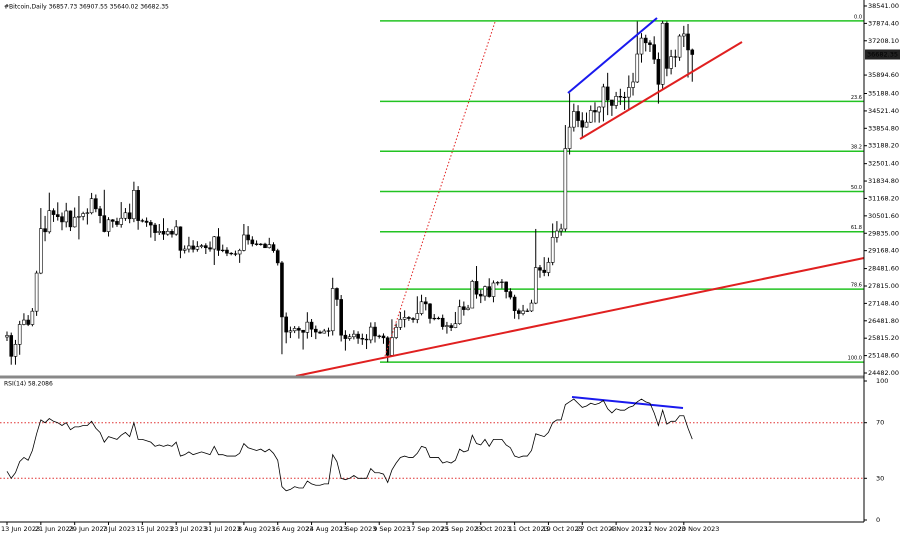  Describe the element at coordinates (883, 373) in the screenshot. I see `y-tick-label: 24482.00` at that location.